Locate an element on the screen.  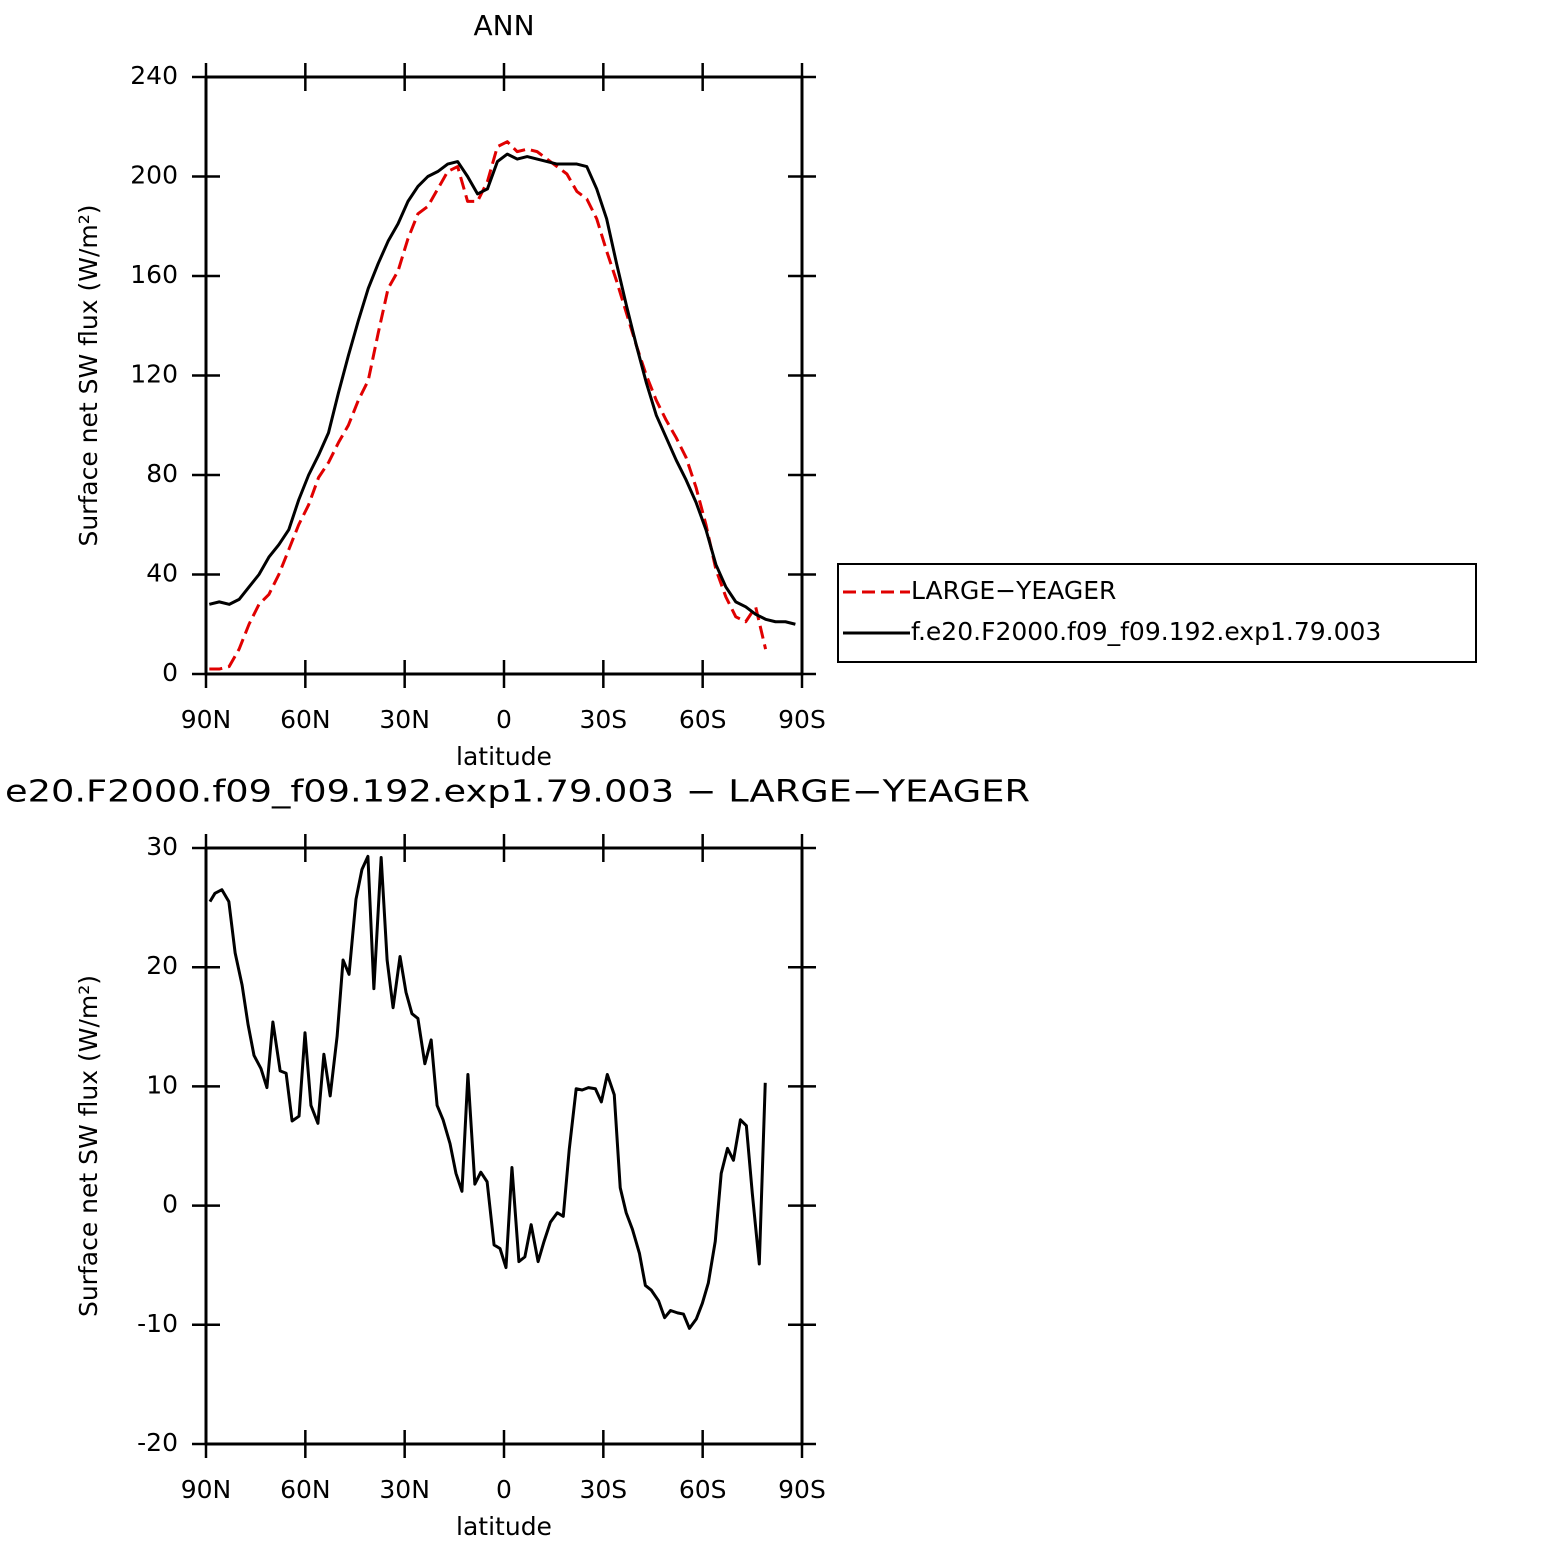
y-tick-label: -20 is located at coordinates (157, 1442).